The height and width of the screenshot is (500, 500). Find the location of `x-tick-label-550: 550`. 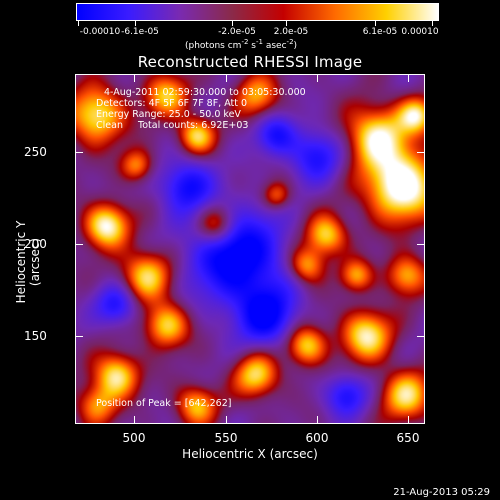

x-tick-label-550: 550 is located at coordinates (226, 438).